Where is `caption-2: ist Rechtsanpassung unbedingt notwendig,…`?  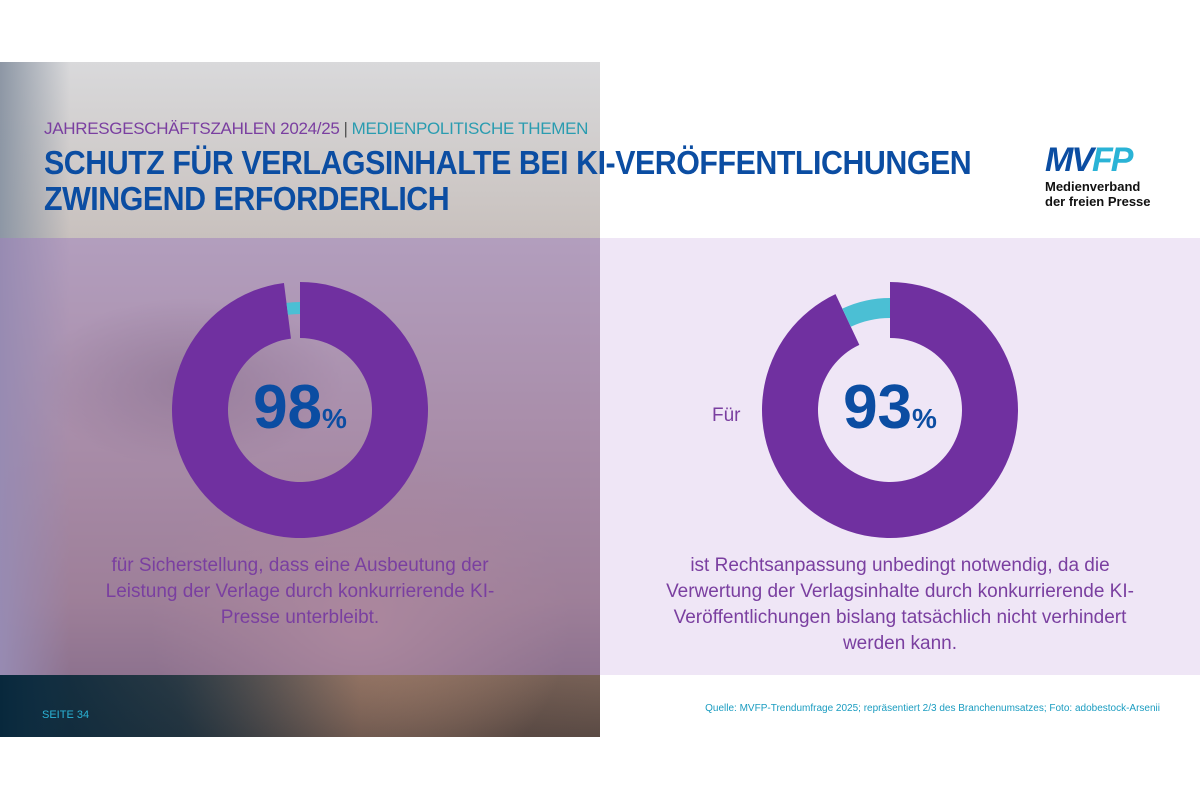
caption-2: ist Rechtsanpassung unbedingt notwendig,… is located at coordinates (900, 604).